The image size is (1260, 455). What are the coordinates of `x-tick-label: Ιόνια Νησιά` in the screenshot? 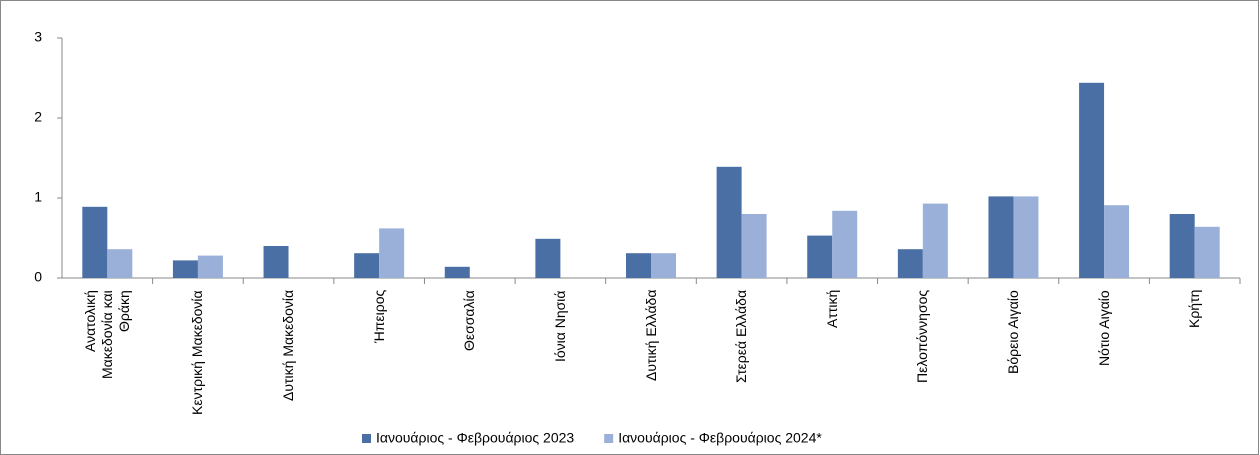 It's located at (559, 326).